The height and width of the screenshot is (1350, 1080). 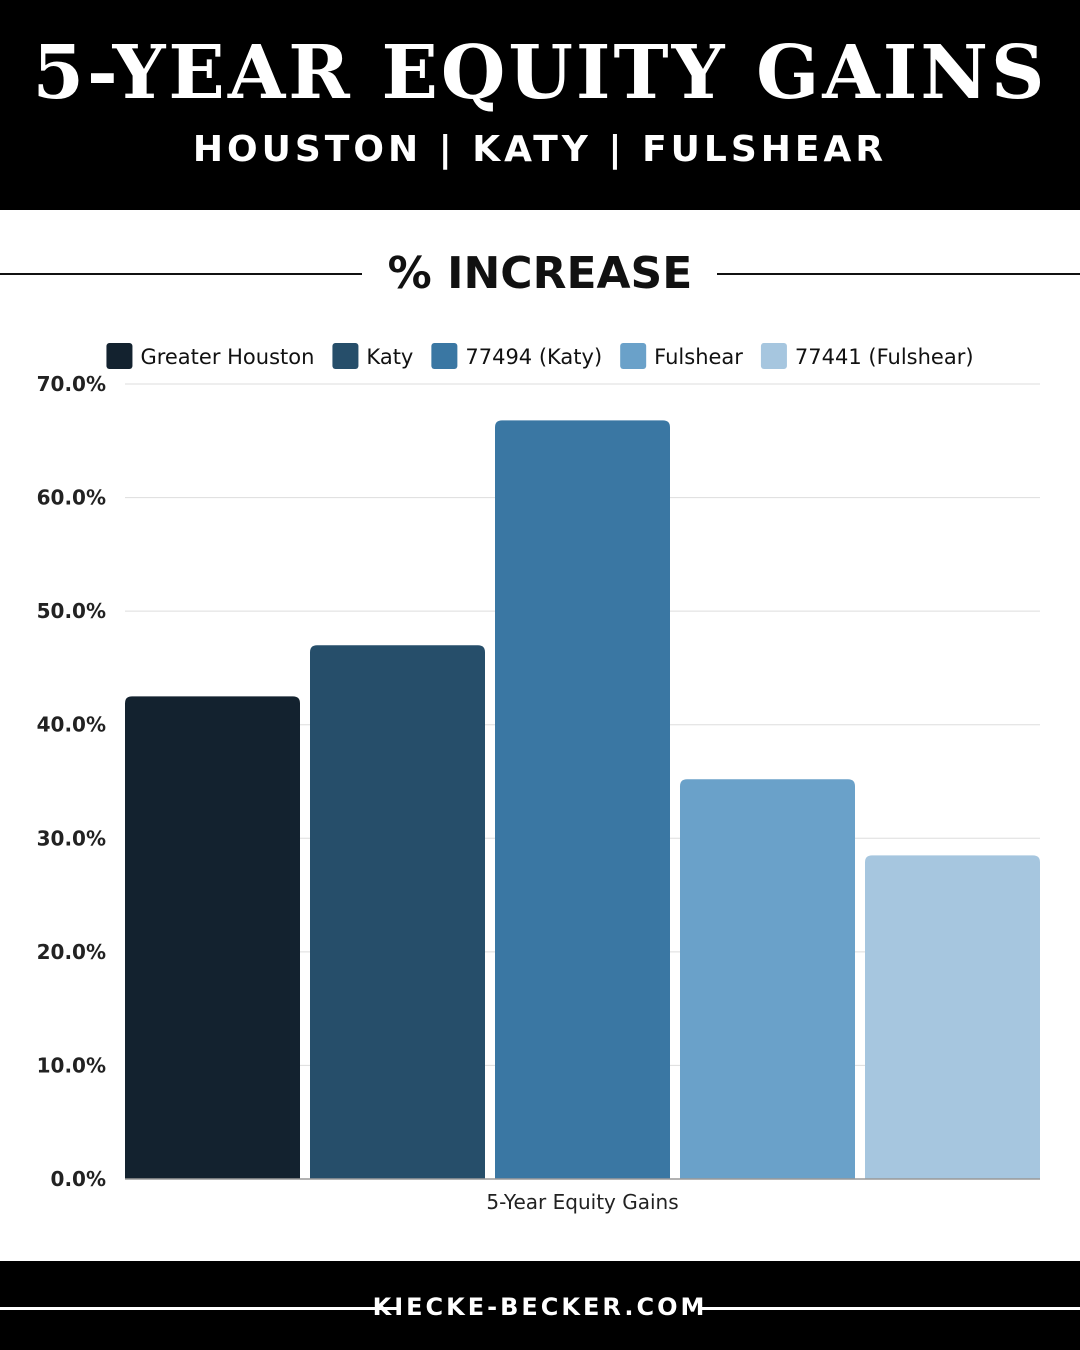 I want to click on bar-greater-houston, so click(x=212, y=937).